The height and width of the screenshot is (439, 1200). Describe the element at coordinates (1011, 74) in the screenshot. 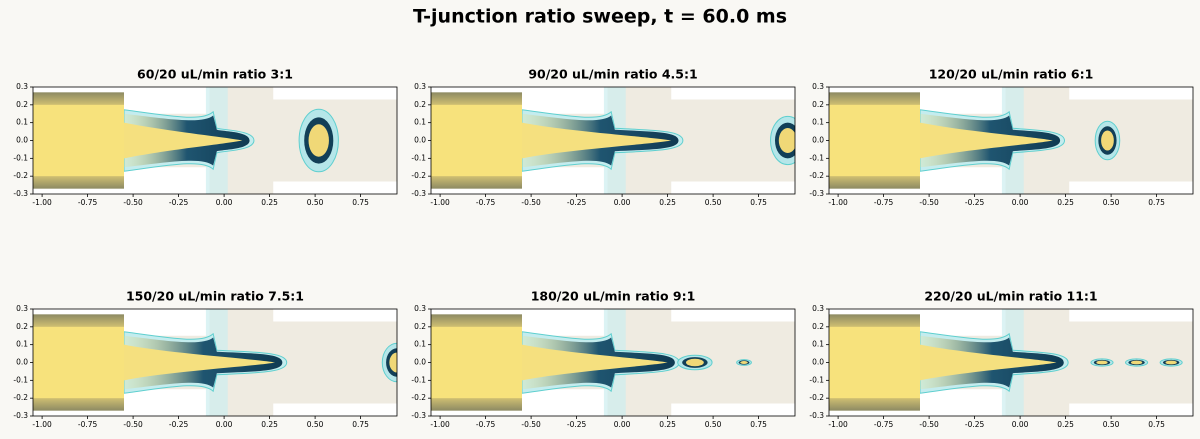

I see `panel-title: 120/20 uL/min ratio 6:1` at that location.